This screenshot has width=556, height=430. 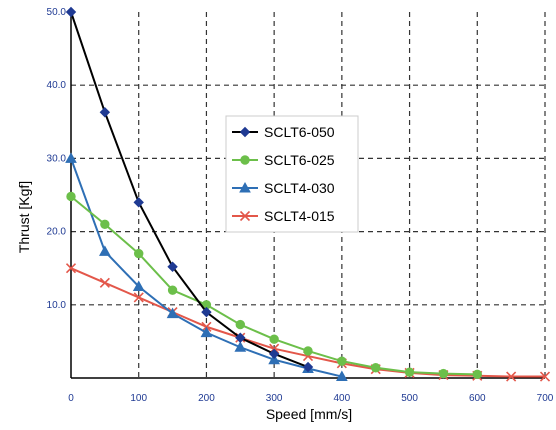 What do you see at coordinates (545, 398) in the screenshot?
I see `x-tick-label: 700` at bounding box center [545, 398].